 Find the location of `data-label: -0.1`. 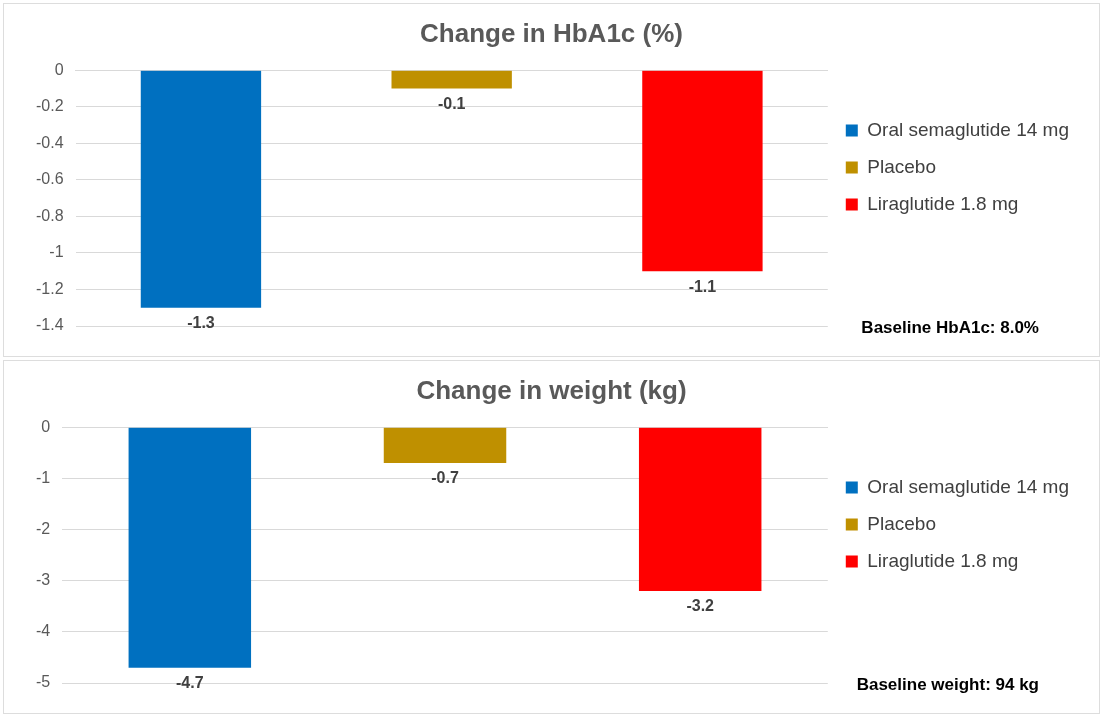

data-label: -0.1 is located at coordinates (451, 103).